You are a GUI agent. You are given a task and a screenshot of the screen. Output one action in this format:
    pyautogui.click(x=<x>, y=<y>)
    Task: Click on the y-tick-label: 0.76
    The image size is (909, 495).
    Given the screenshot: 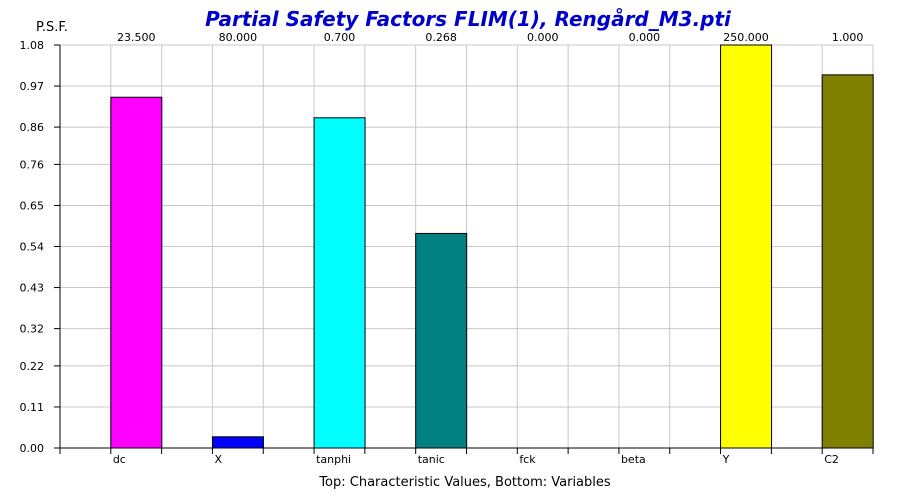 What is the action you would take?
    pyautogui.click(x=32, y=164)
    